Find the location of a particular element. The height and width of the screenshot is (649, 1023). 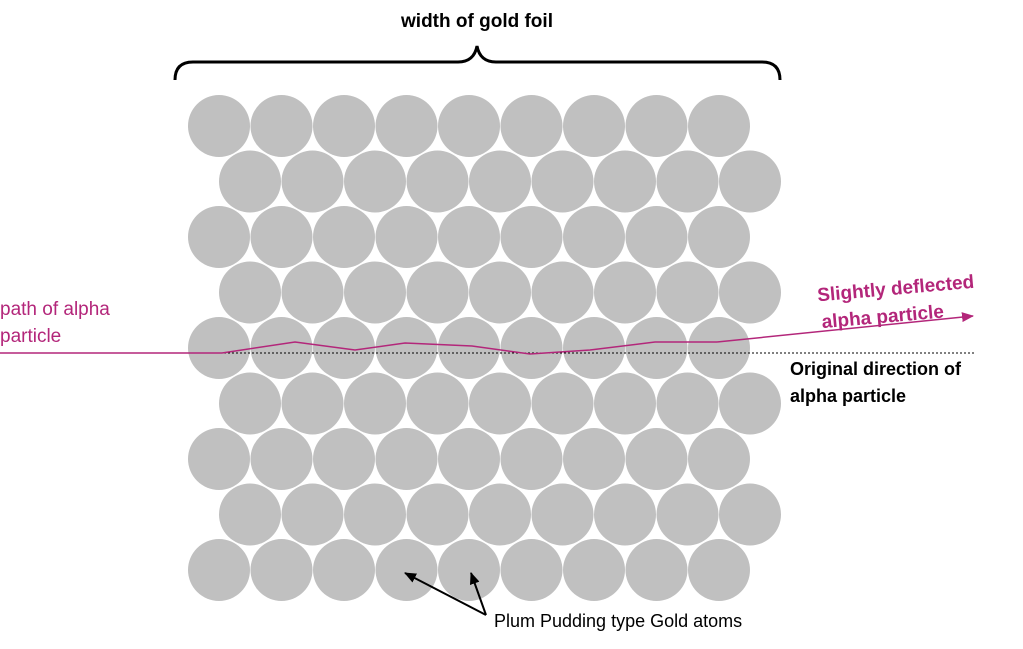

deflected-alpha-path is located at coordinates (845, 327).